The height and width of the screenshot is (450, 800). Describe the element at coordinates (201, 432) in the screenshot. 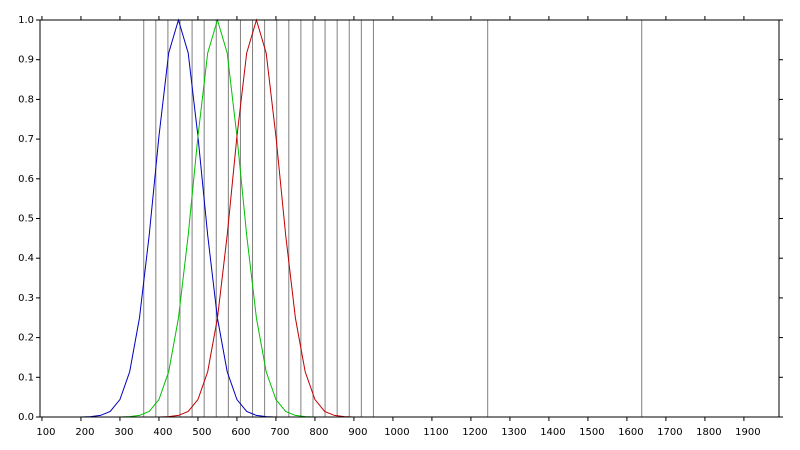

I see `x-tick-label: 500` at that location.